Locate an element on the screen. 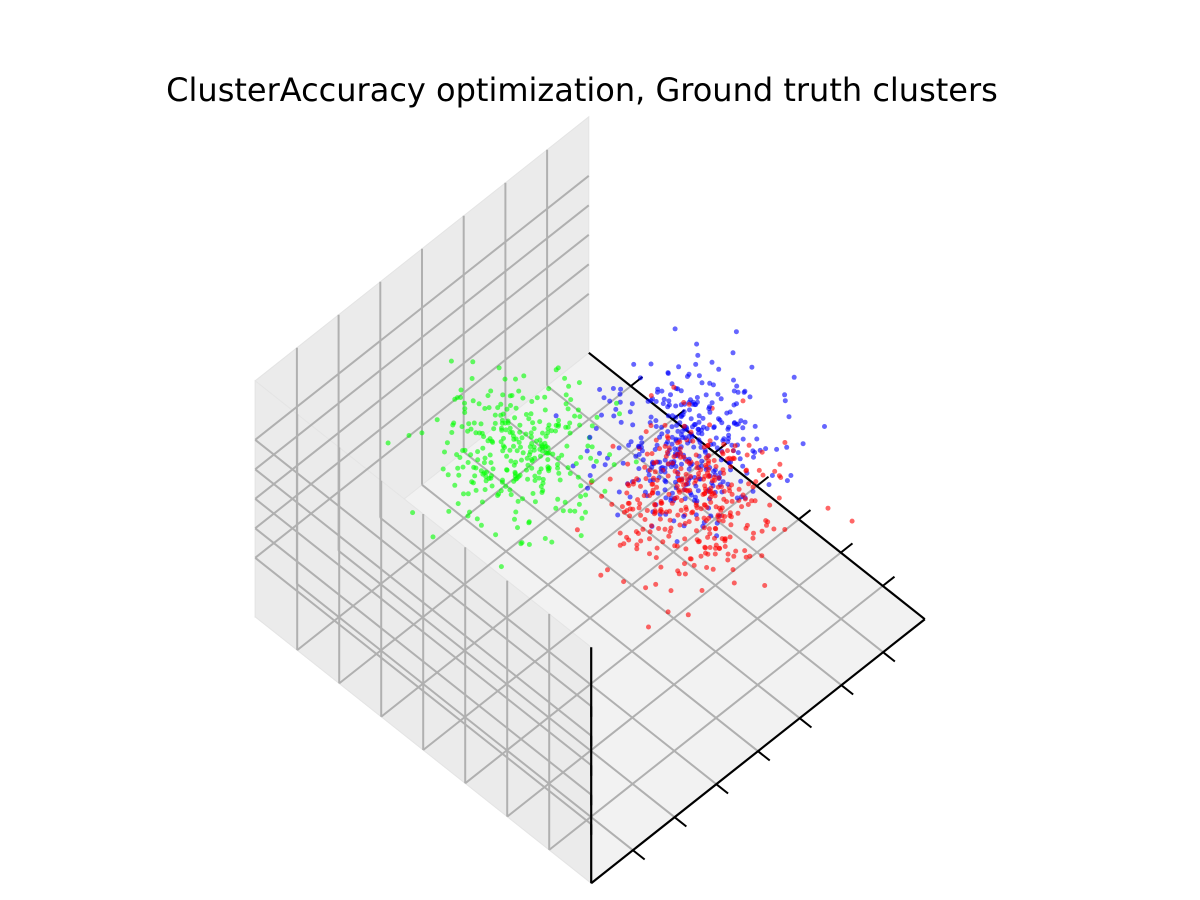 This screenshot has width=1200, height=900. y-tick is located at coordinates (806, 723).